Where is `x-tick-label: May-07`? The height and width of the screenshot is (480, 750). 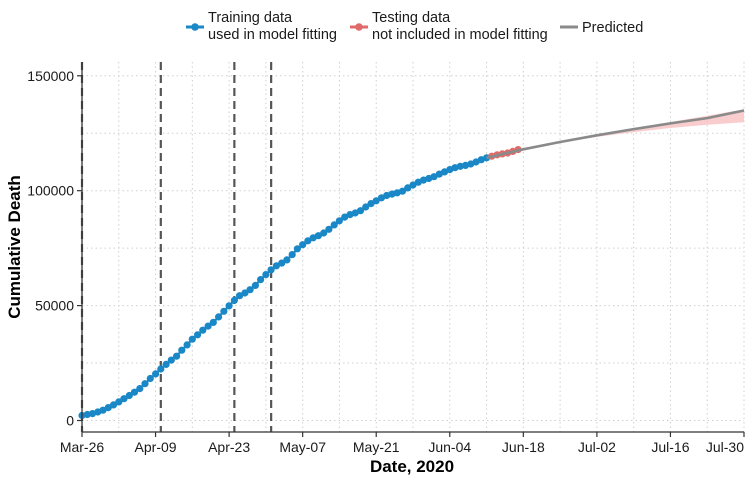
x-tick-label: May-07 is located at coordinates (302, 447).